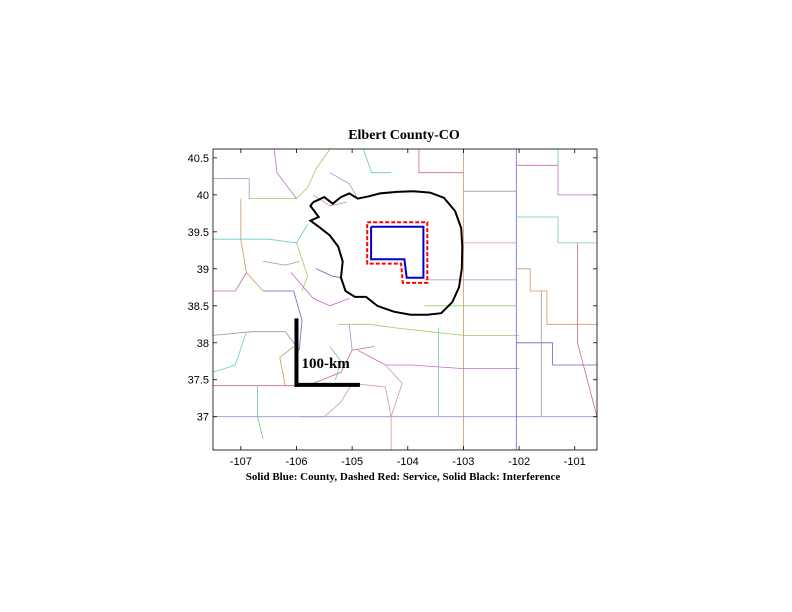  What do you see at coordinates (463, 462) in the screenshot?
I see `x-tick-label: -103` at bounding box center [463, 462].